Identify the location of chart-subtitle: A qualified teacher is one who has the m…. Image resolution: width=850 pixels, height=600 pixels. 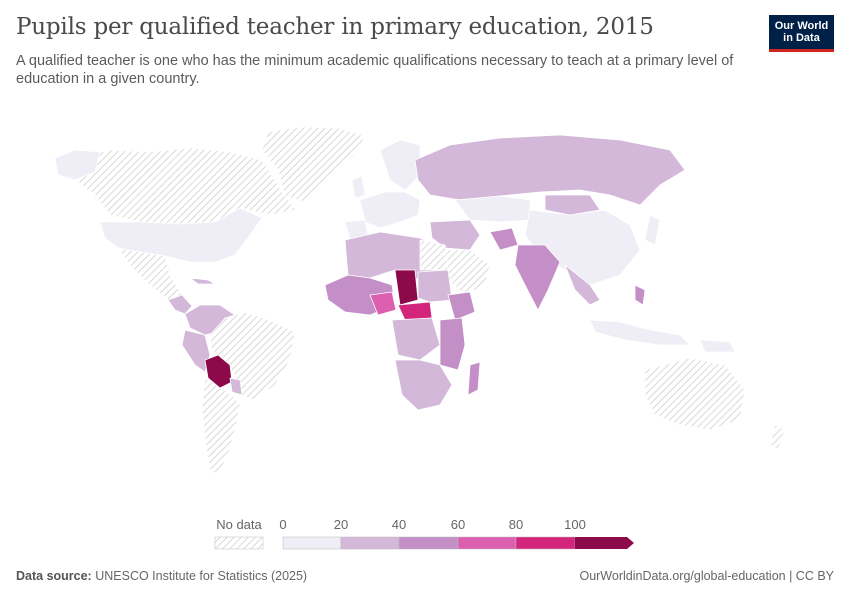
(375, 70).